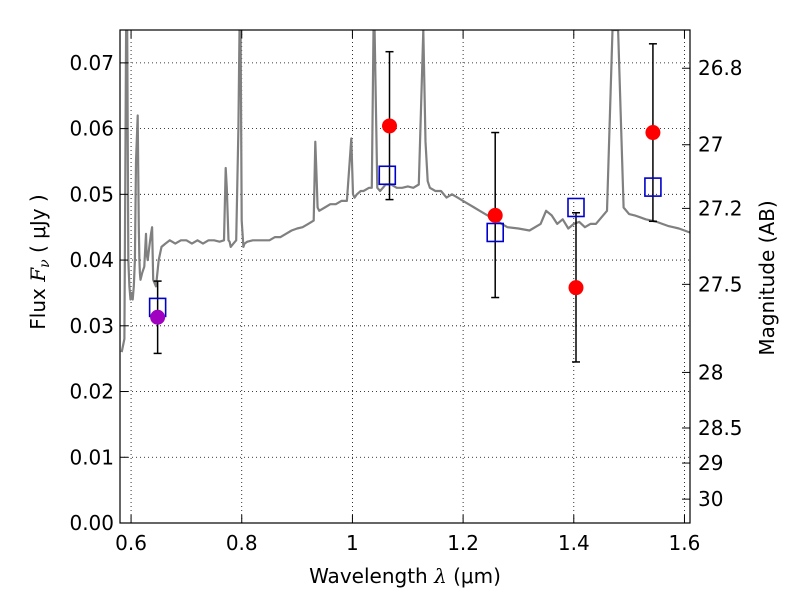 The height and width of the screenshot is (600, 800). What do you see at coordinates (91, 523) in the screenshot?
I see `y-tick-label: 0.00` at bounding box center [91, 523].